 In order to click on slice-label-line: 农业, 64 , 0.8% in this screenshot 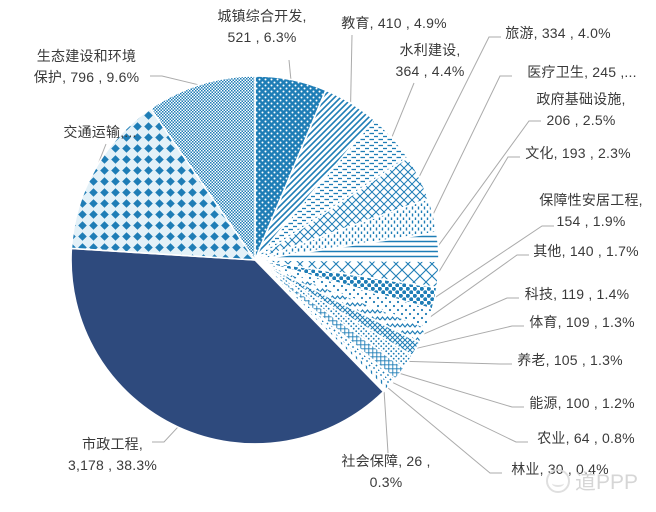, I will do `click(586, 438)`.